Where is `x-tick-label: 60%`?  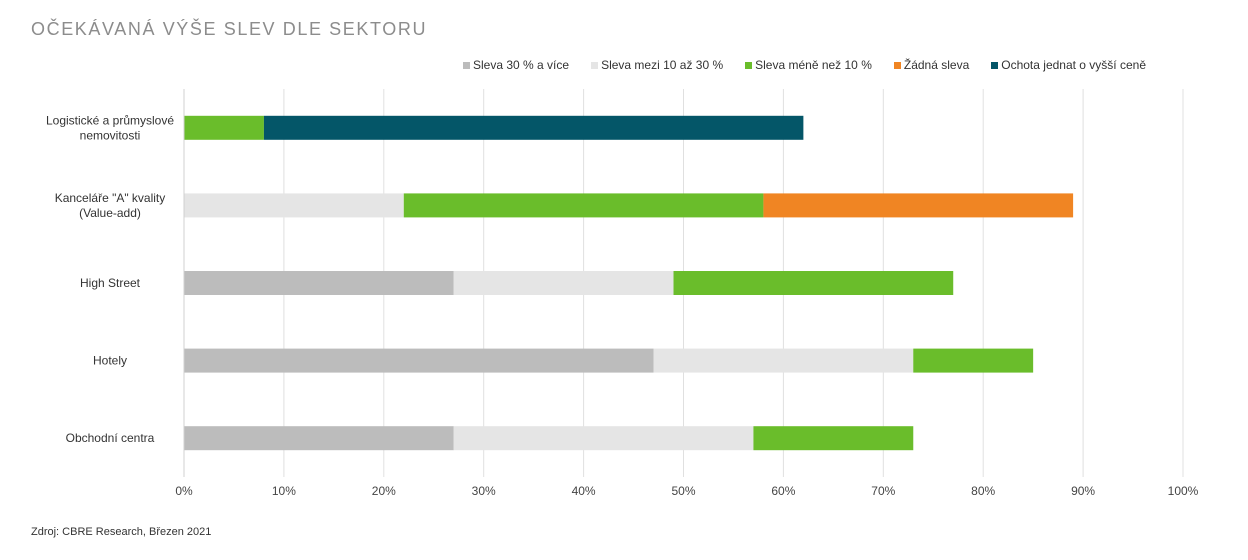
x-tick-label: 60% is located at coordinates (783, 491).